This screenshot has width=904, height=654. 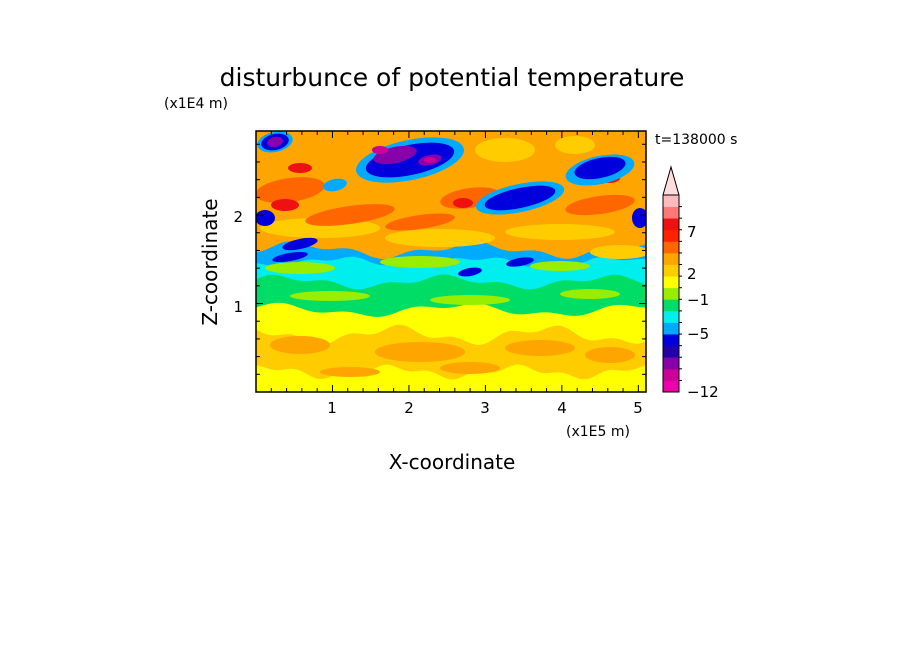 I want to click on y-unit-label: (x1E4 m), so click(x=196, y=104).